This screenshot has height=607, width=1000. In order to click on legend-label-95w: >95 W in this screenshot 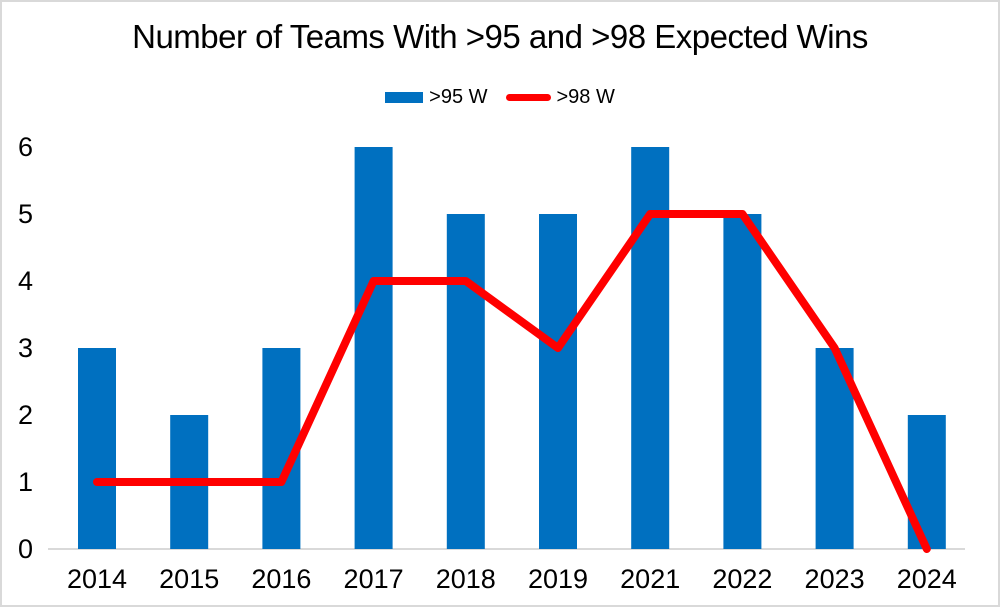, I will do `click(458, 97)`.